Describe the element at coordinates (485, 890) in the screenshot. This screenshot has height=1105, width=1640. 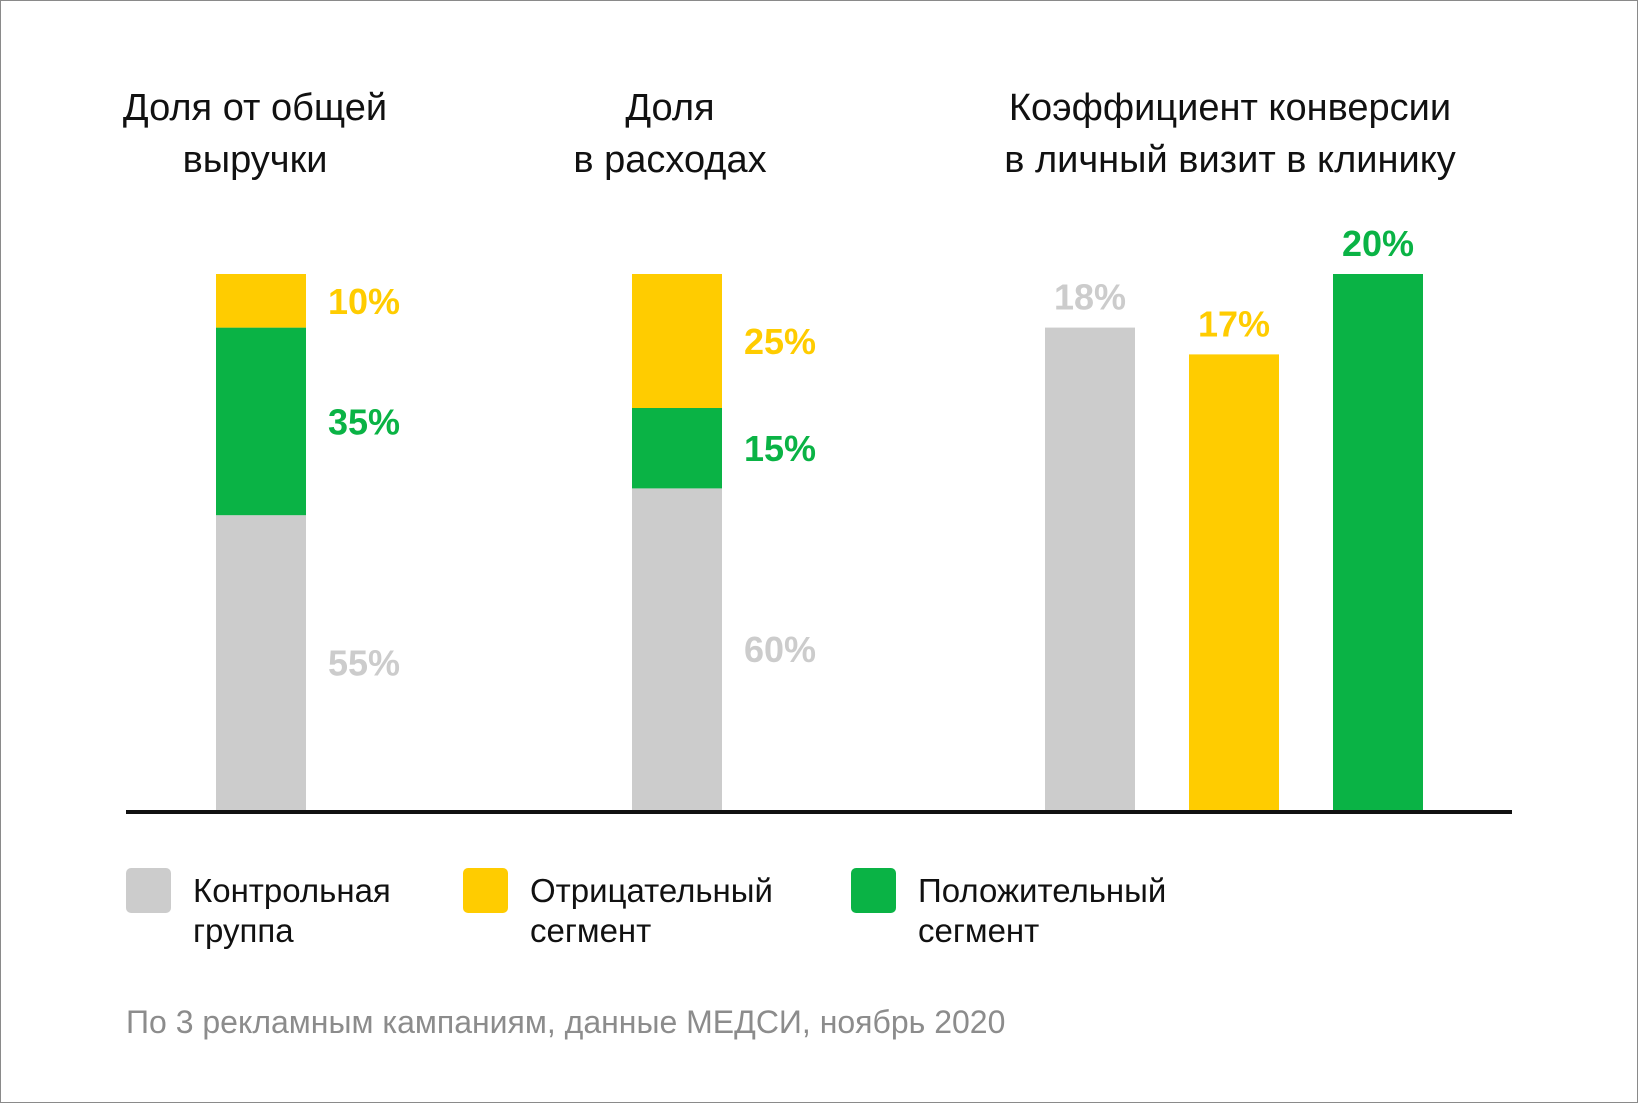
I see `legend-swatch-negative` at that location.